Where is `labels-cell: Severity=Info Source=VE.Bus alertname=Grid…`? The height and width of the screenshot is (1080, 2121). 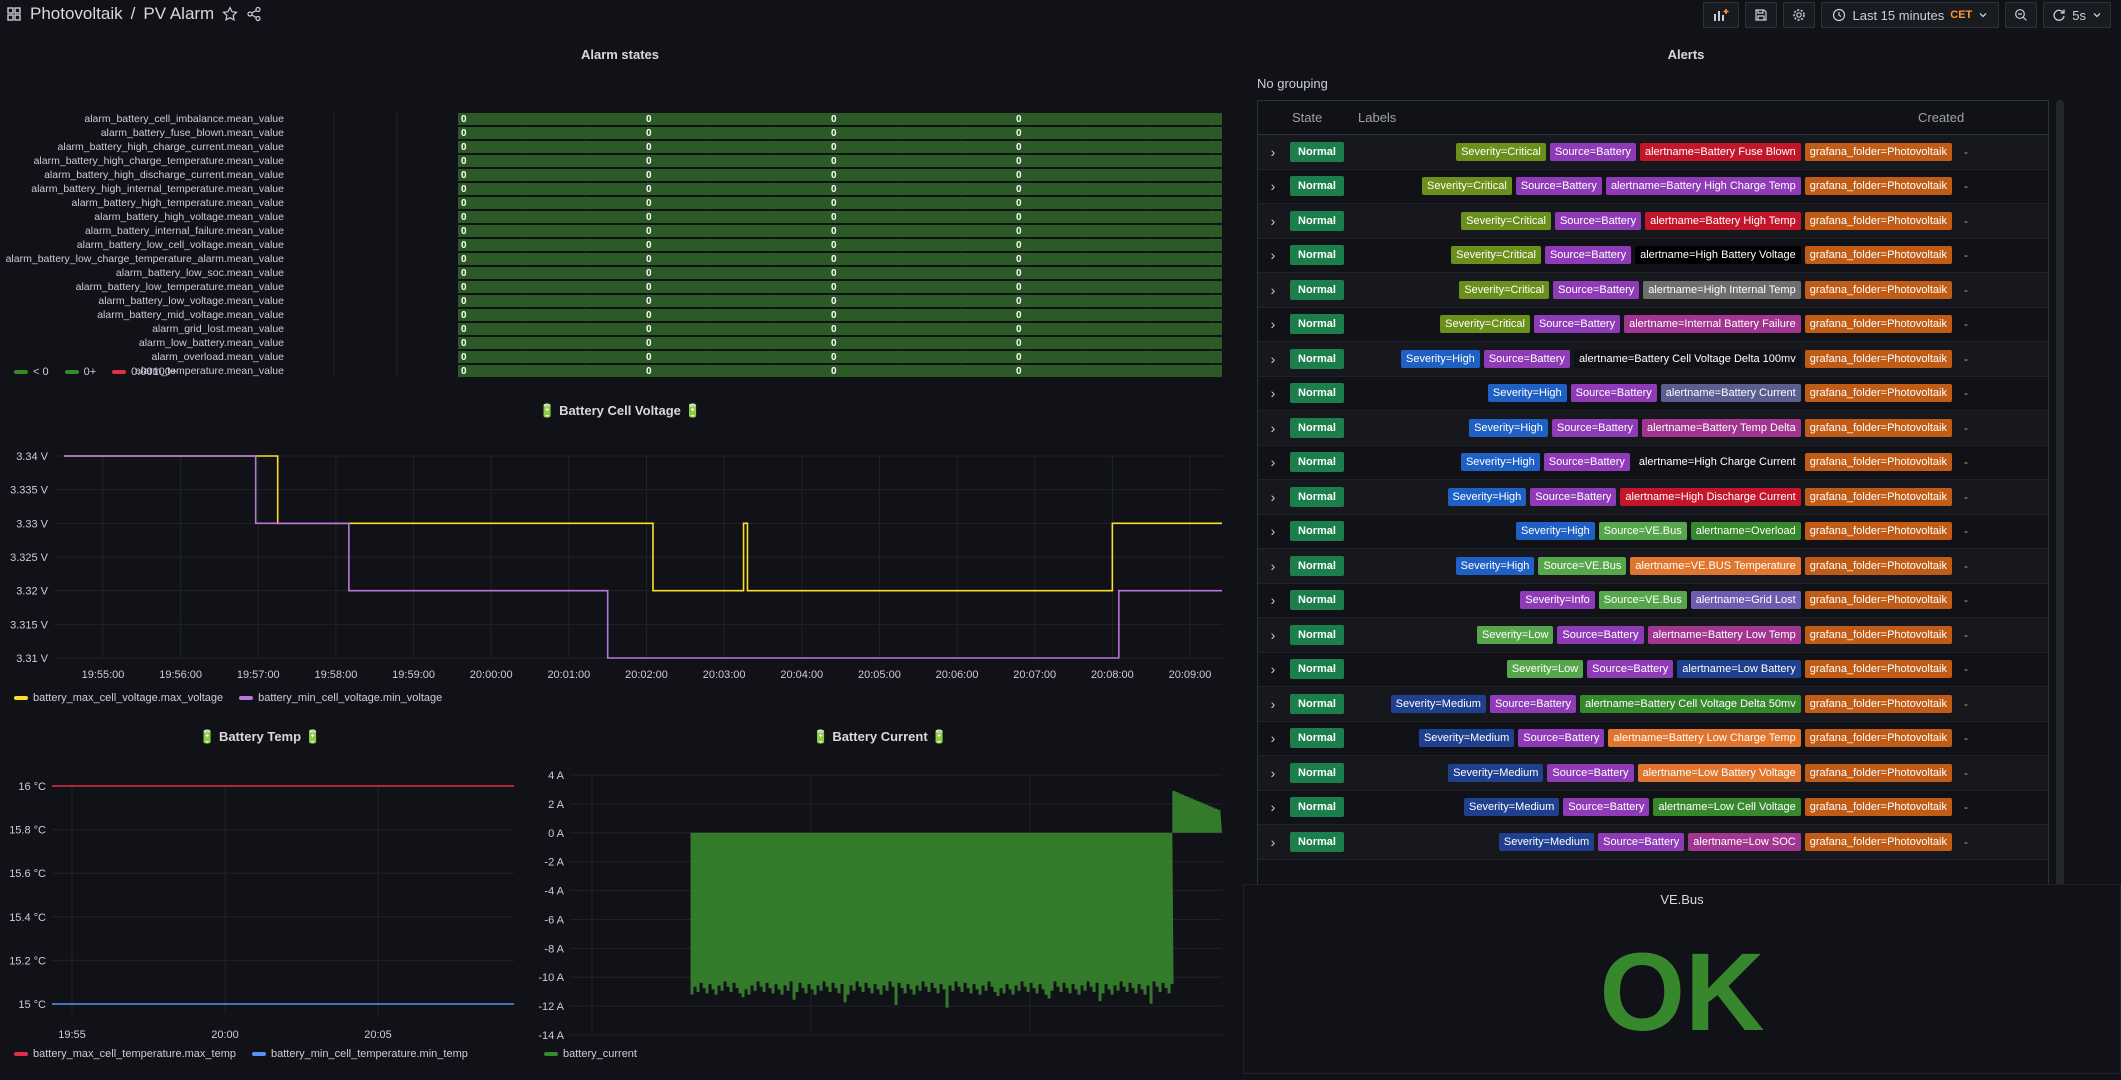
labels-cell: Severity=Info Source=VE.Bus alertname=Grid… is located at coordinates (1648, 600).